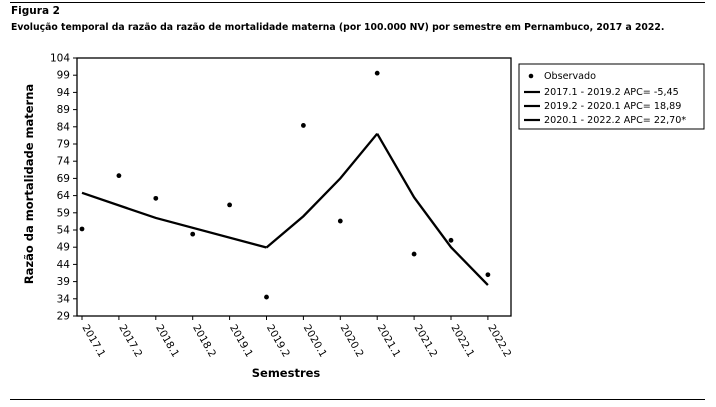 This screenshot has width=716, height=407. Describe the element at coordinates (425, 341) in the screenshot. I see `x-tick-label-2021.2: 2021.2` at that location.